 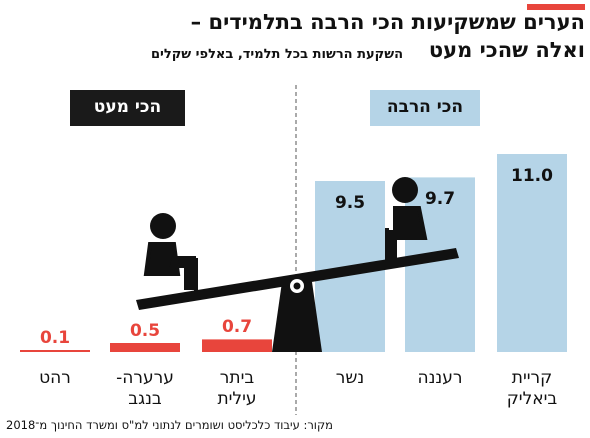 I want to click on kid-right-head, so click(x=405, y=190).